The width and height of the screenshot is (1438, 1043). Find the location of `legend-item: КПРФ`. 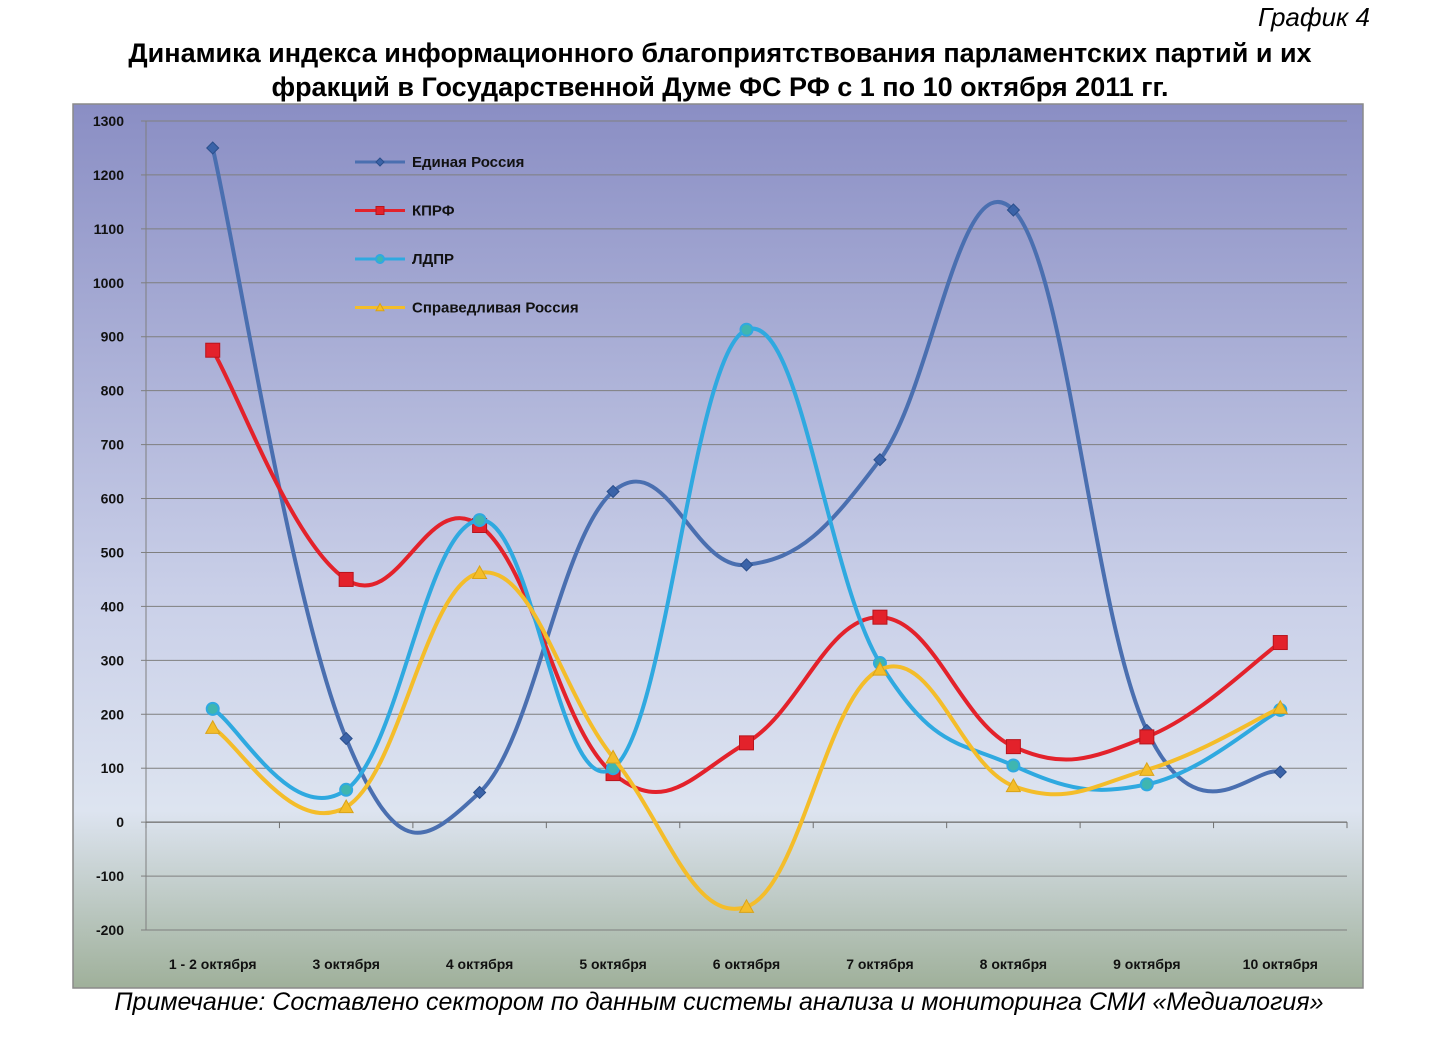

legend-item: КПРФ is located at coordinates (405, 211).